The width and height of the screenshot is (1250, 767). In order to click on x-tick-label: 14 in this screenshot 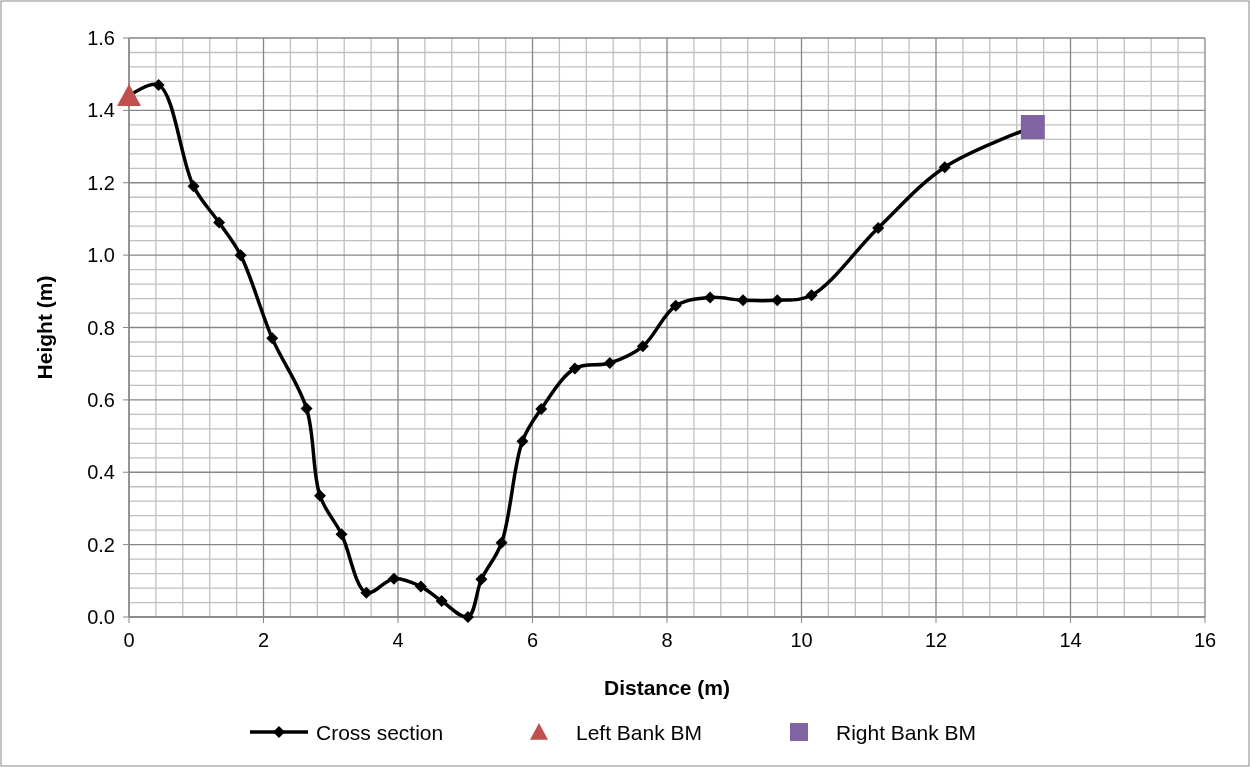, I will do `click(1070, 640)`.